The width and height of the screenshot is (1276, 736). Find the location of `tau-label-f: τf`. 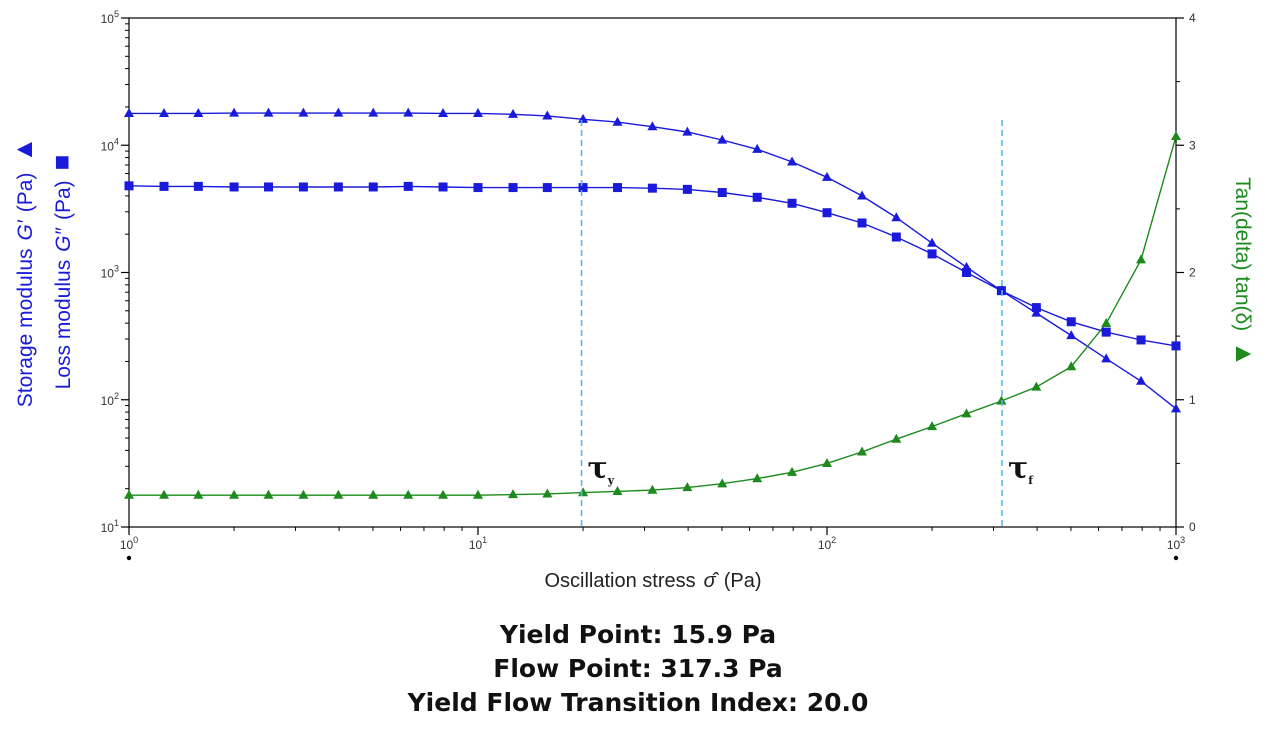

tau-label-f: τf is located at coordinates (1021, 469).